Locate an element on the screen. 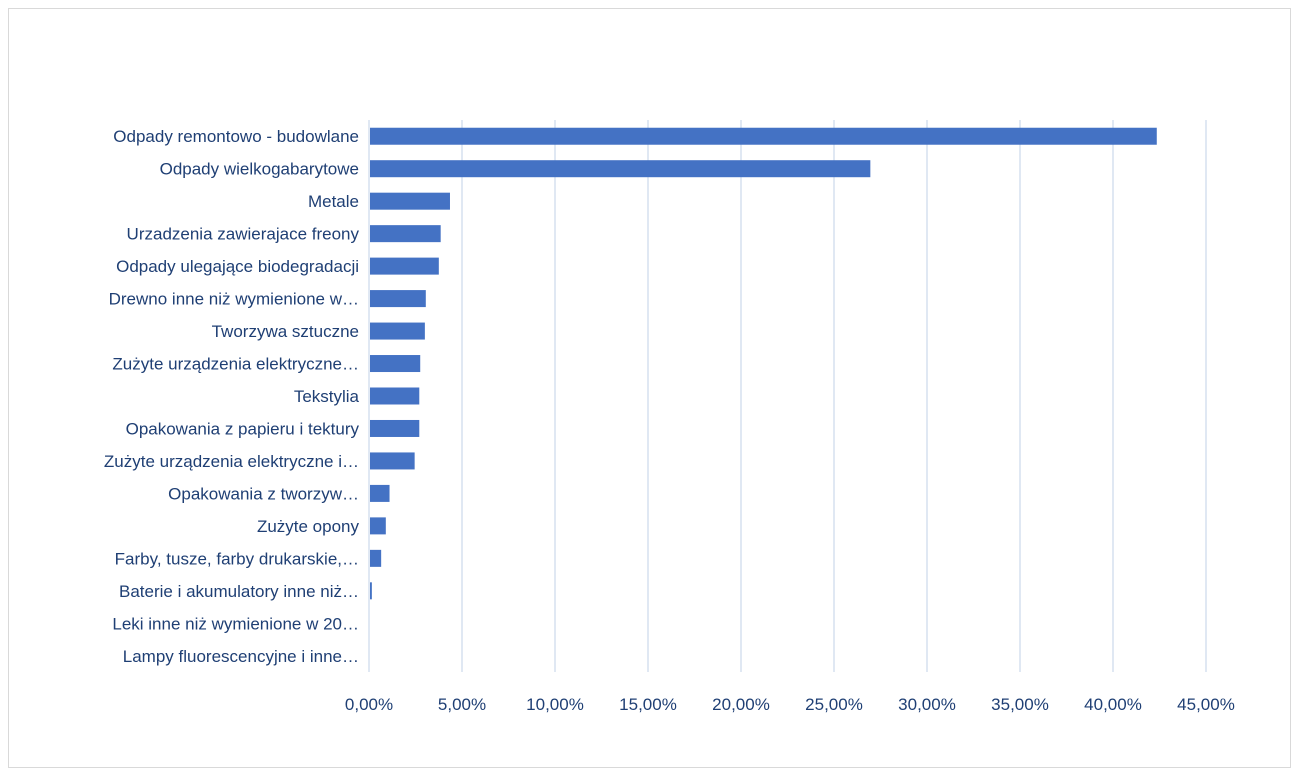  x-tick-label: 25,00% is located at coordinates (834, 704).